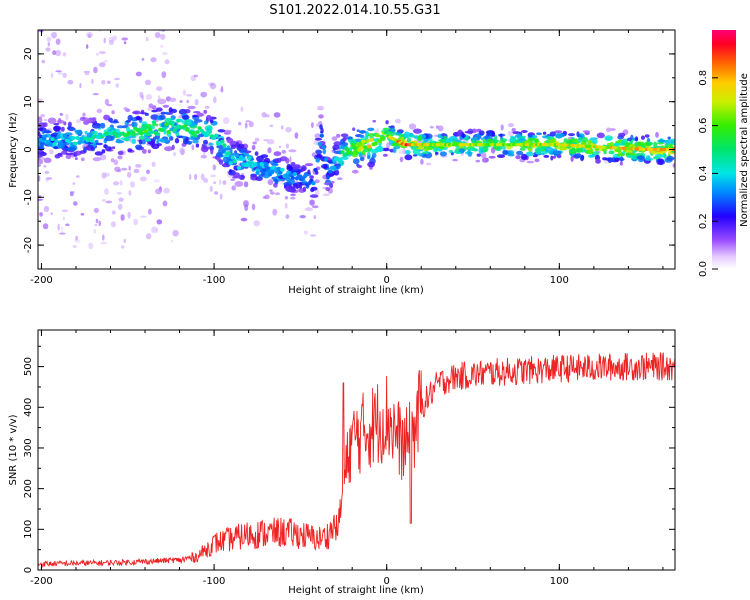  I want to click on colorbar-gradient, so click(724, 149).